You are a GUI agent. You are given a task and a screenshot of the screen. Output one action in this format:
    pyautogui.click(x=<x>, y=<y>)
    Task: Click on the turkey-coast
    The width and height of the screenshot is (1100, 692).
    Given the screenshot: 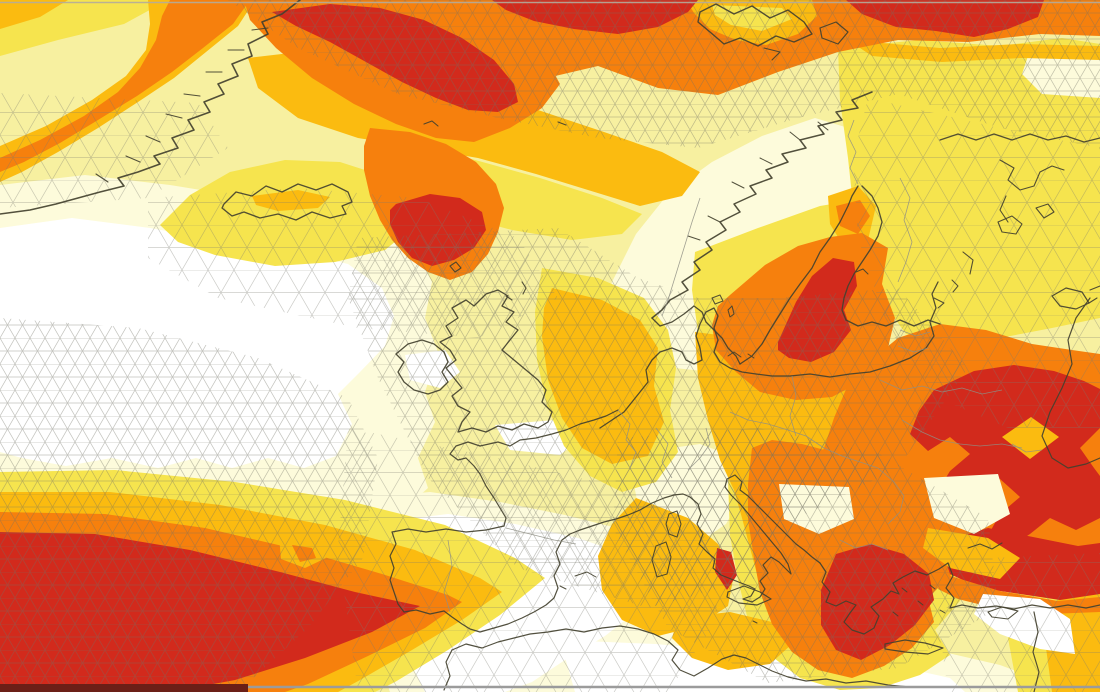 What is the action you would take?
    pyautogui.click(x=1022, y=586)
    